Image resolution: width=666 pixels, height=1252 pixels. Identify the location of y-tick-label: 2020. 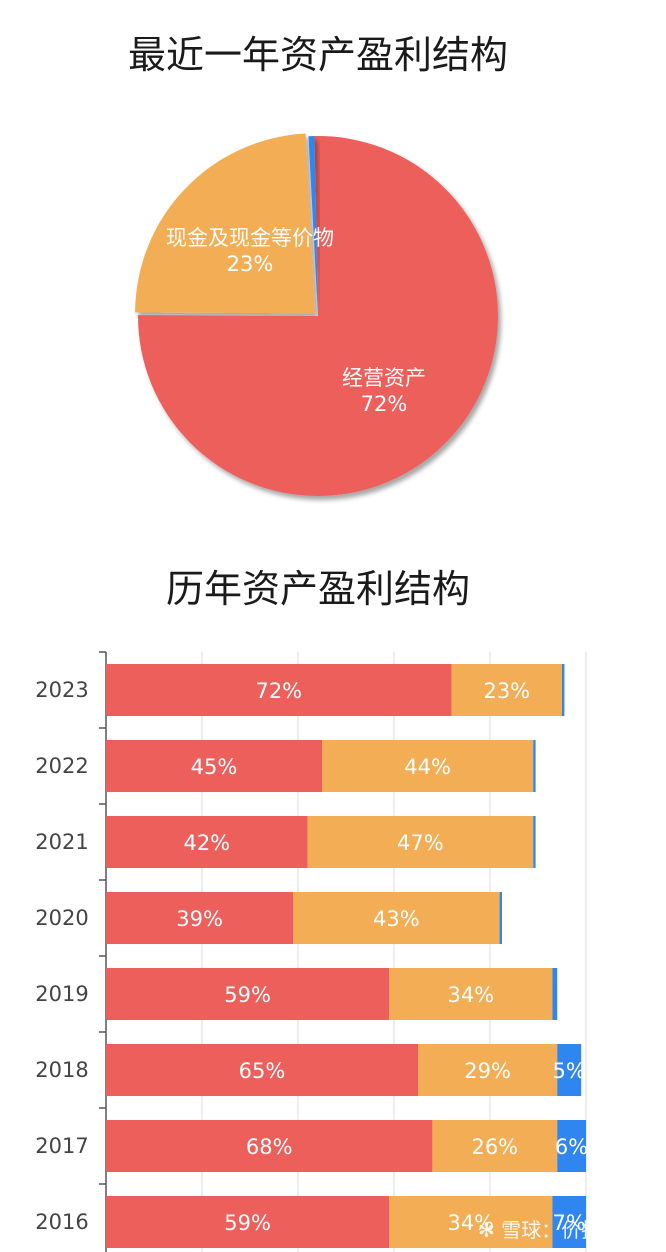
(61, 918).